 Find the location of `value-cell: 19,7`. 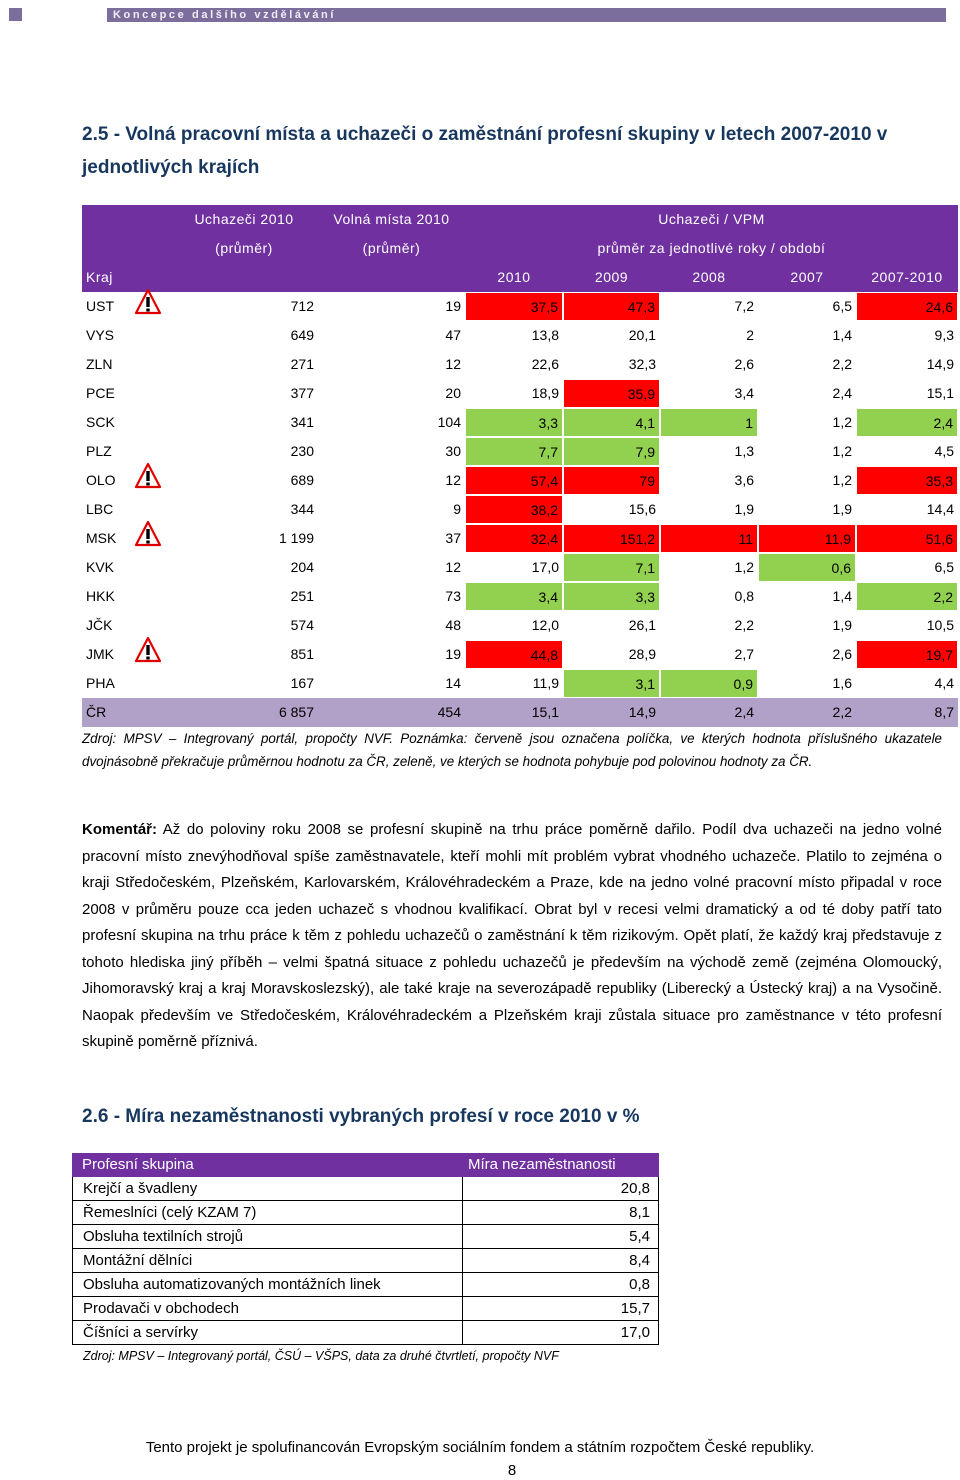

value-cell: 19,7 is located at coordinates (907, 654).